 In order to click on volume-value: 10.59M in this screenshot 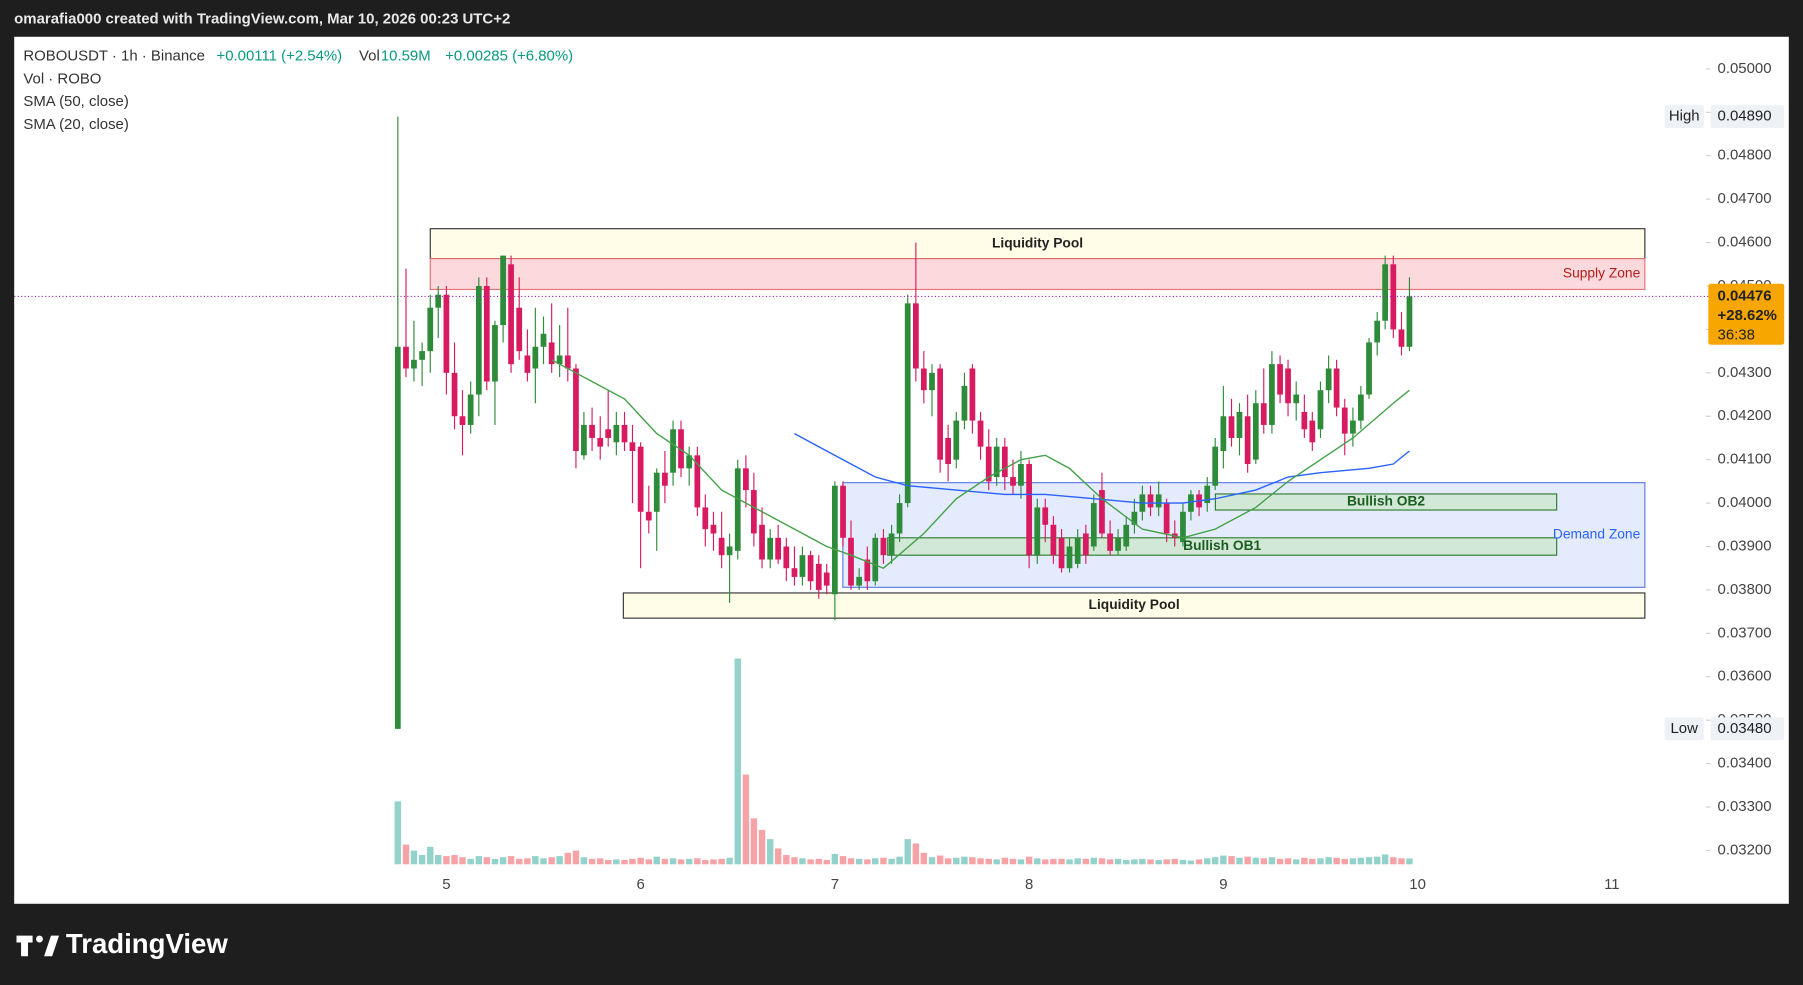, I will do `click(406, 55)`.